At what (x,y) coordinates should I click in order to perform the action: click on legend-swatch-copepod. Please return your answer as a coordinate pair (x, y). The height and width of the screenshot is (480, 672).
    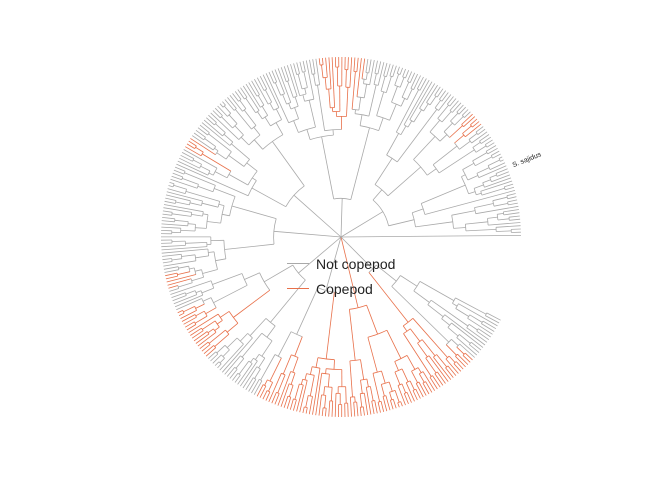
    Looking at the image, I should click on (298, 288).